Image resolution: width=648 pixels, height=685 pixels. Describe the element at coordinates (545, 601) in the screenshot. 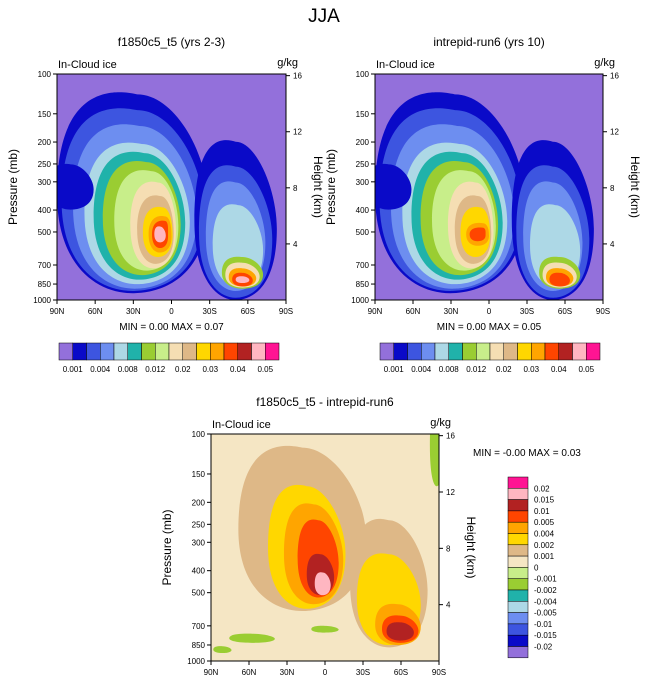

I see `colorbar-label: -0.004` at that location.